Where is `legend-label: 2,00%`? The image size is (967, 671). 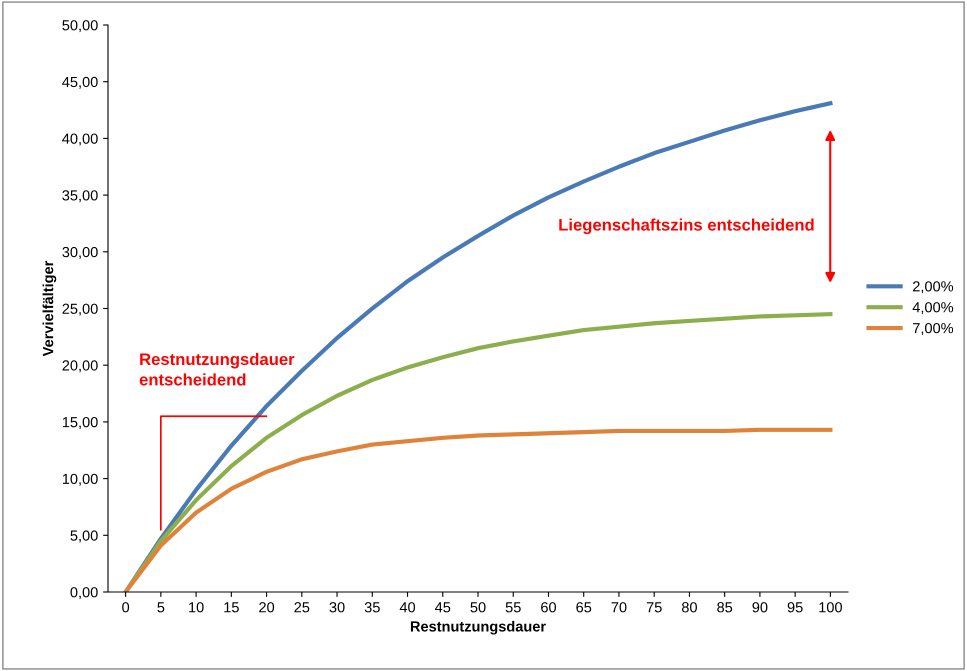 legend-label: 2,00% is located at coordinates (933, 287).